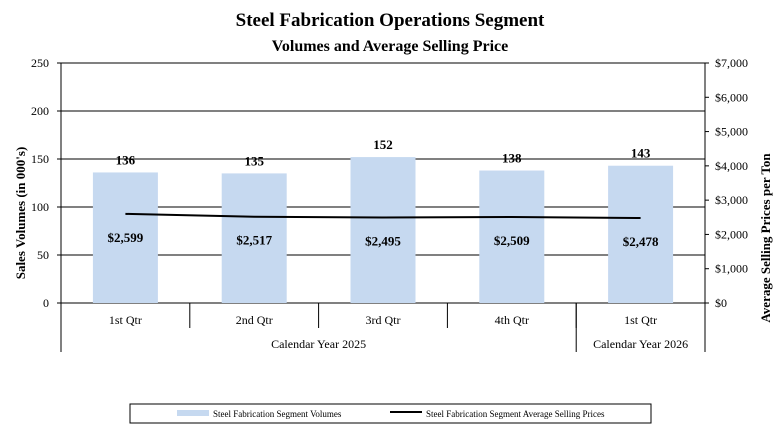 This screenshot has height=433, width=780. I want to click on category-label: 2nd Qtr, so click(254, 320).